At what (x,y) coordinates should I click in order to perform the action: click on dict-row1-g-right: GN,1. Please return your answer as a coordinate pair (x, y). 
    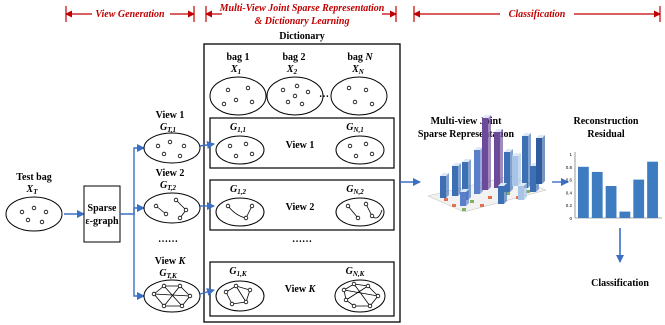
    Looking at the image, I should click on (355, 128).